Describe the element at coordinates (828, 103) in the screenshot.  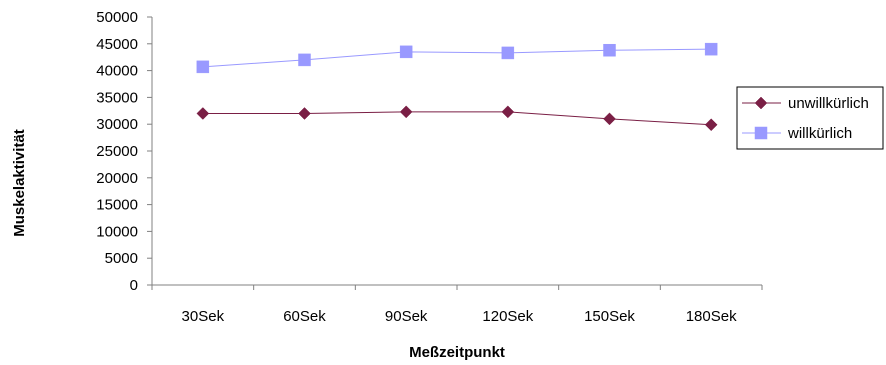
I see `legend-label: unwillkürlich` at that location.